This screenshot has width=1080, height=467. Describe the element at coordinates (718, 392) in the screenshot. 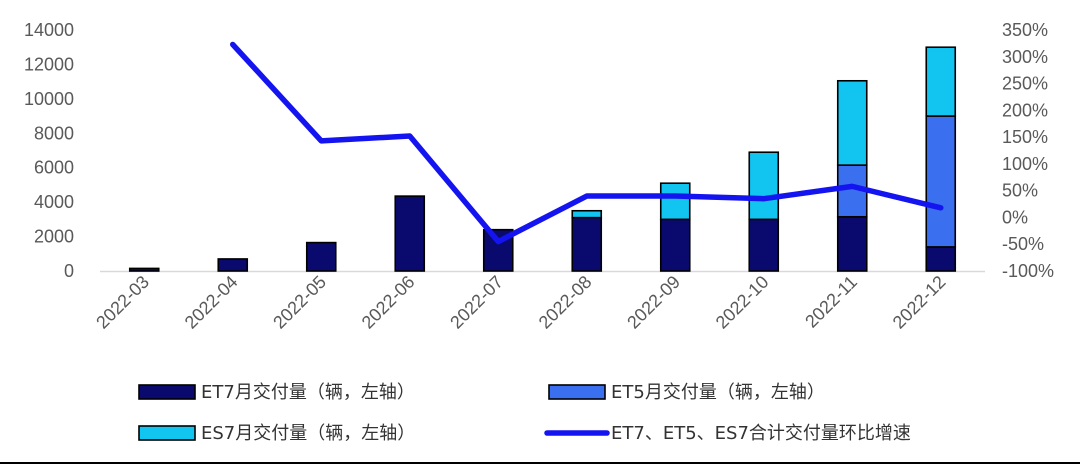

I see `legend-label: ET5月交付量（辆，左轴）` at that location.